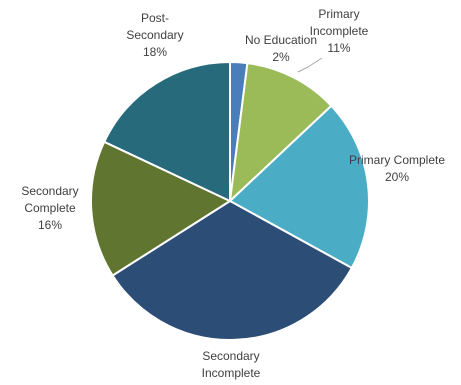 The height and width of the screenshot is (385, 461). Describe the element at coordinates (161, 208) in the screenshot. I see `pie-slice-secondary-complete` at that location.